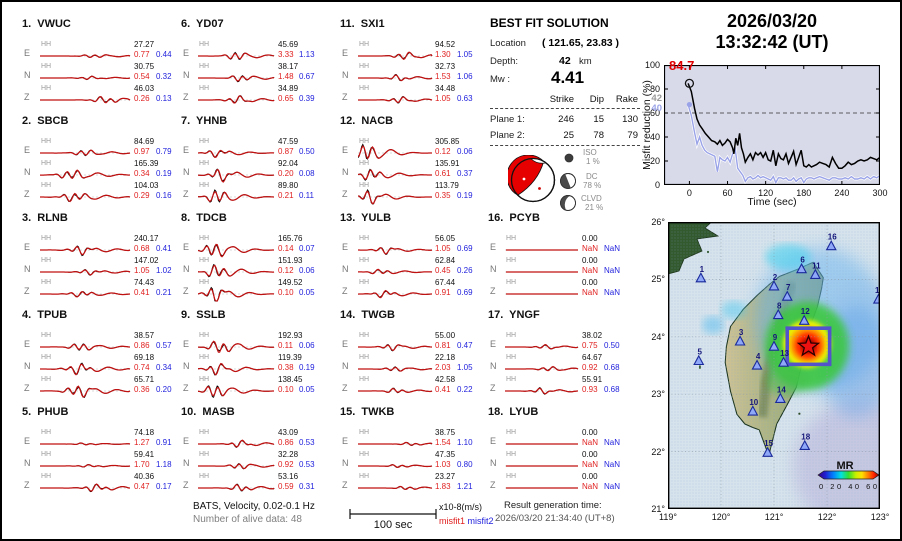 The width and height of the screenshot is (902, 541). I want to click on misfit1-value: 0.92, so click(286, 464).